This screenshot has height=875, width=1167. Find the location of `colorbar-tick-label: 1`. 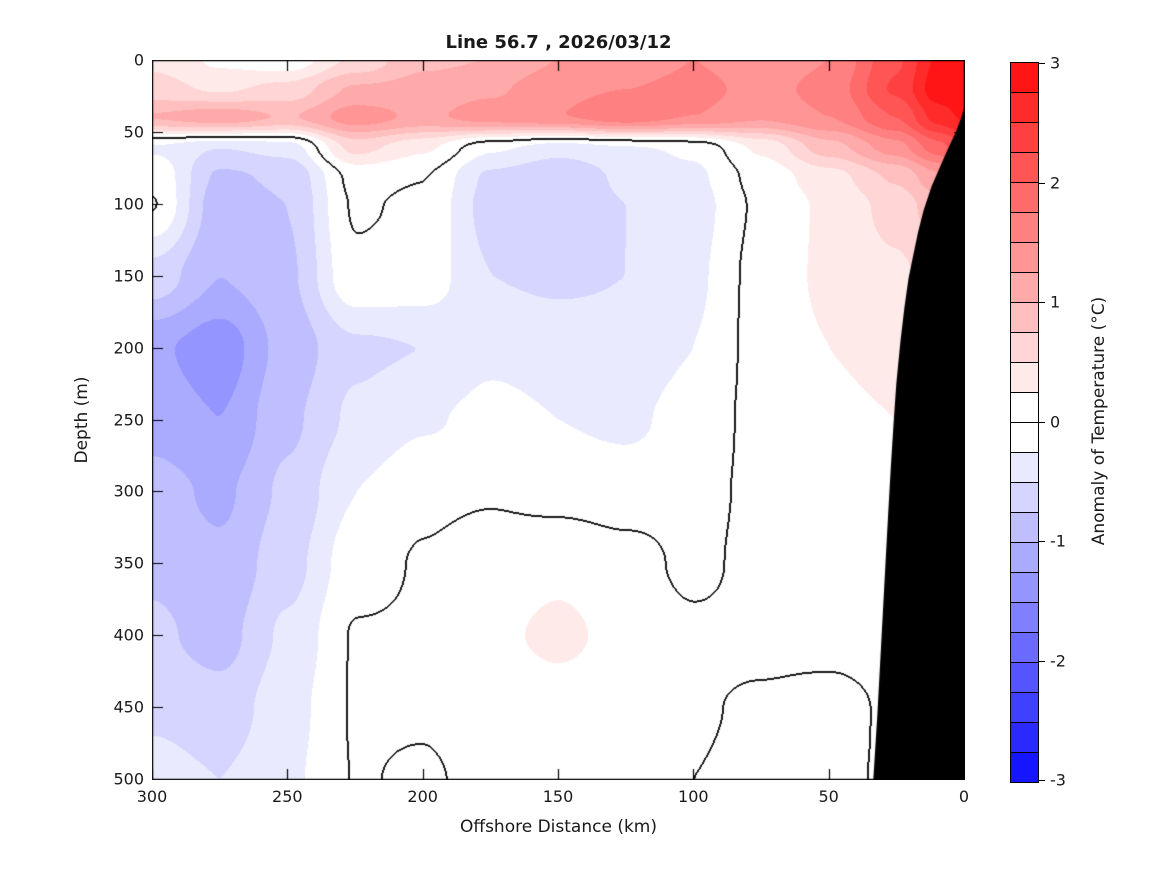

colorbar-tick-label: 1 is located at coordinates (1055, 302).